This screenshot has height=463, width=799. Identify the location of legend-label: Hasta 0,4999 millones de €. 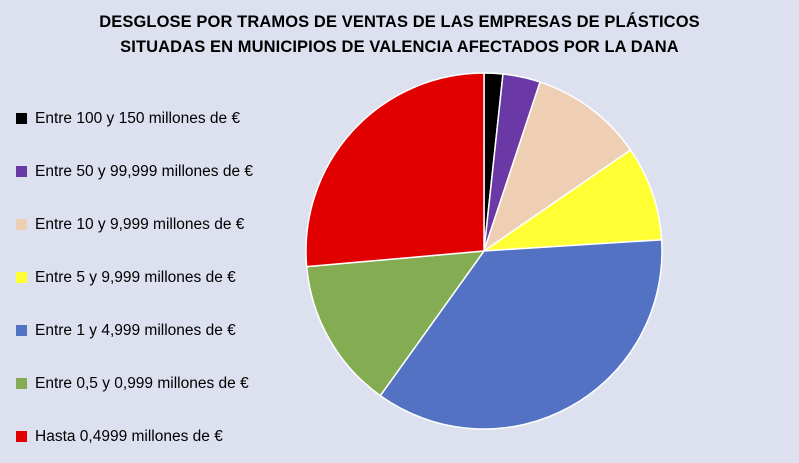
(129, 436).